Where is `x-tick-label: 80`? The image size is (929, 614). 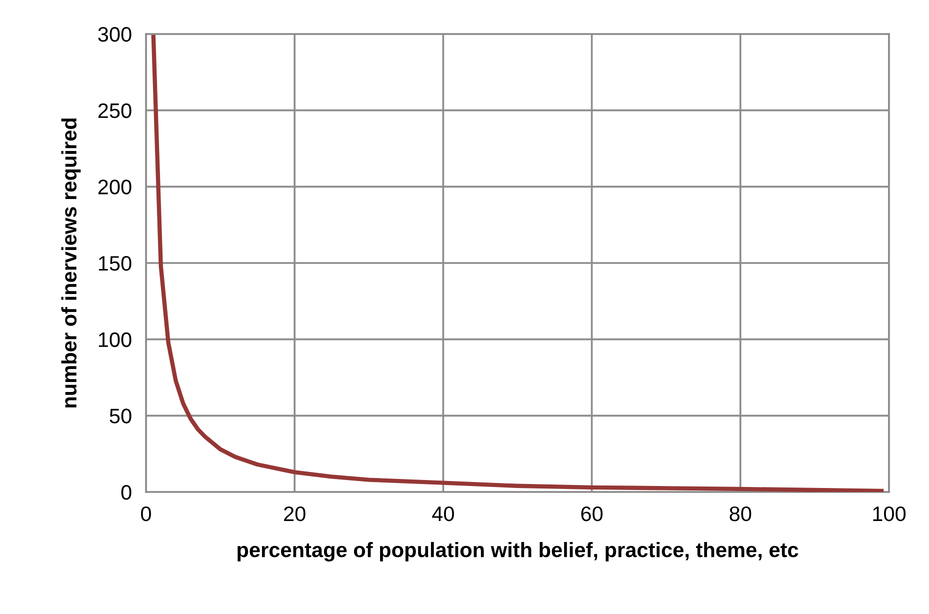 x-tick-label: 80 is located at coordinates (741, 514).